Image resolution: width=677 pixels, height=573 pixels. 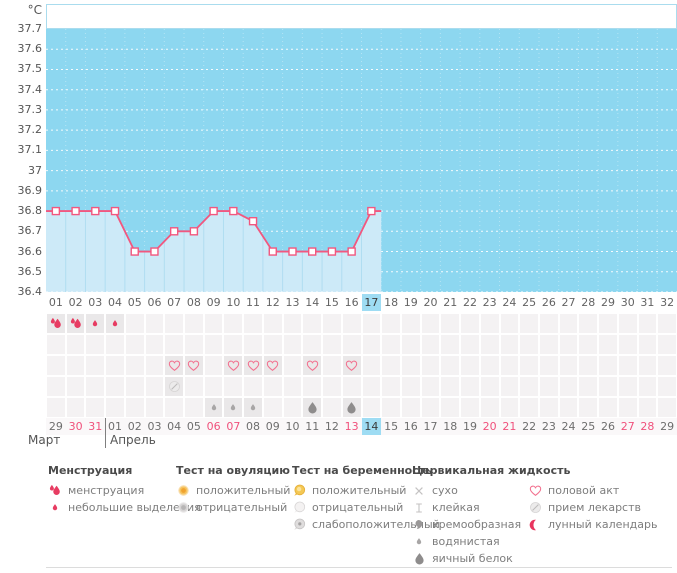 I want to click on cycle-day-27: 27, so click(x=568, y=302).